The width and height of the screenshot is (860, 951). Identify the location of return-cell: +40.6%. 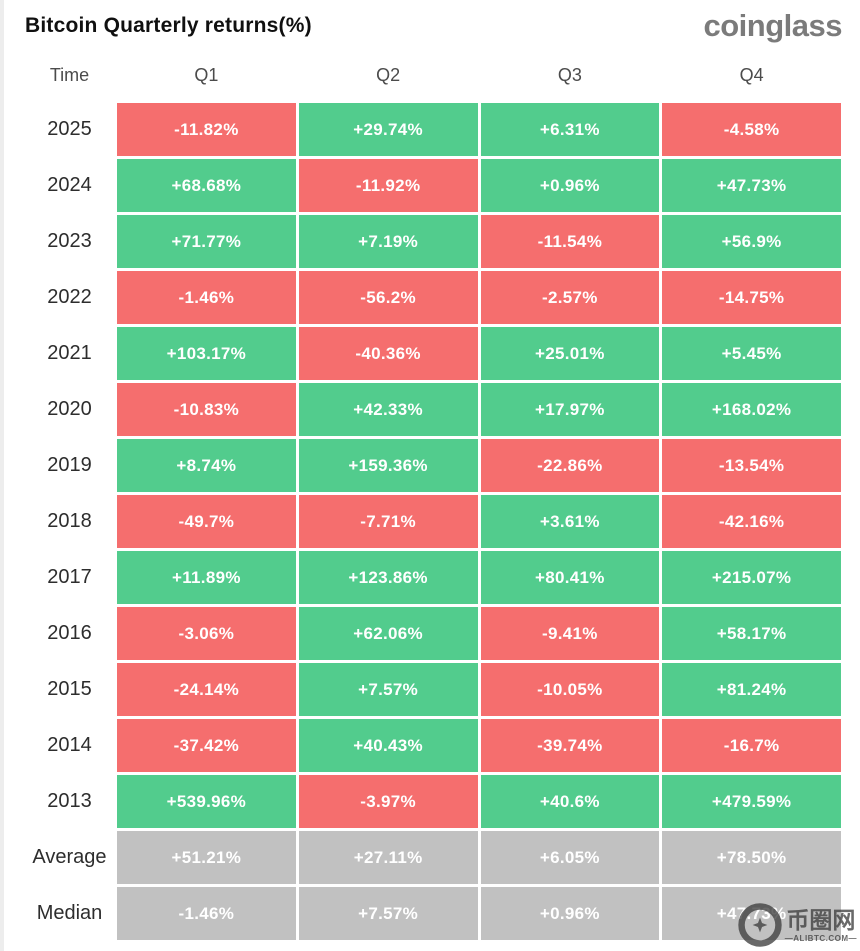
(570, 801).